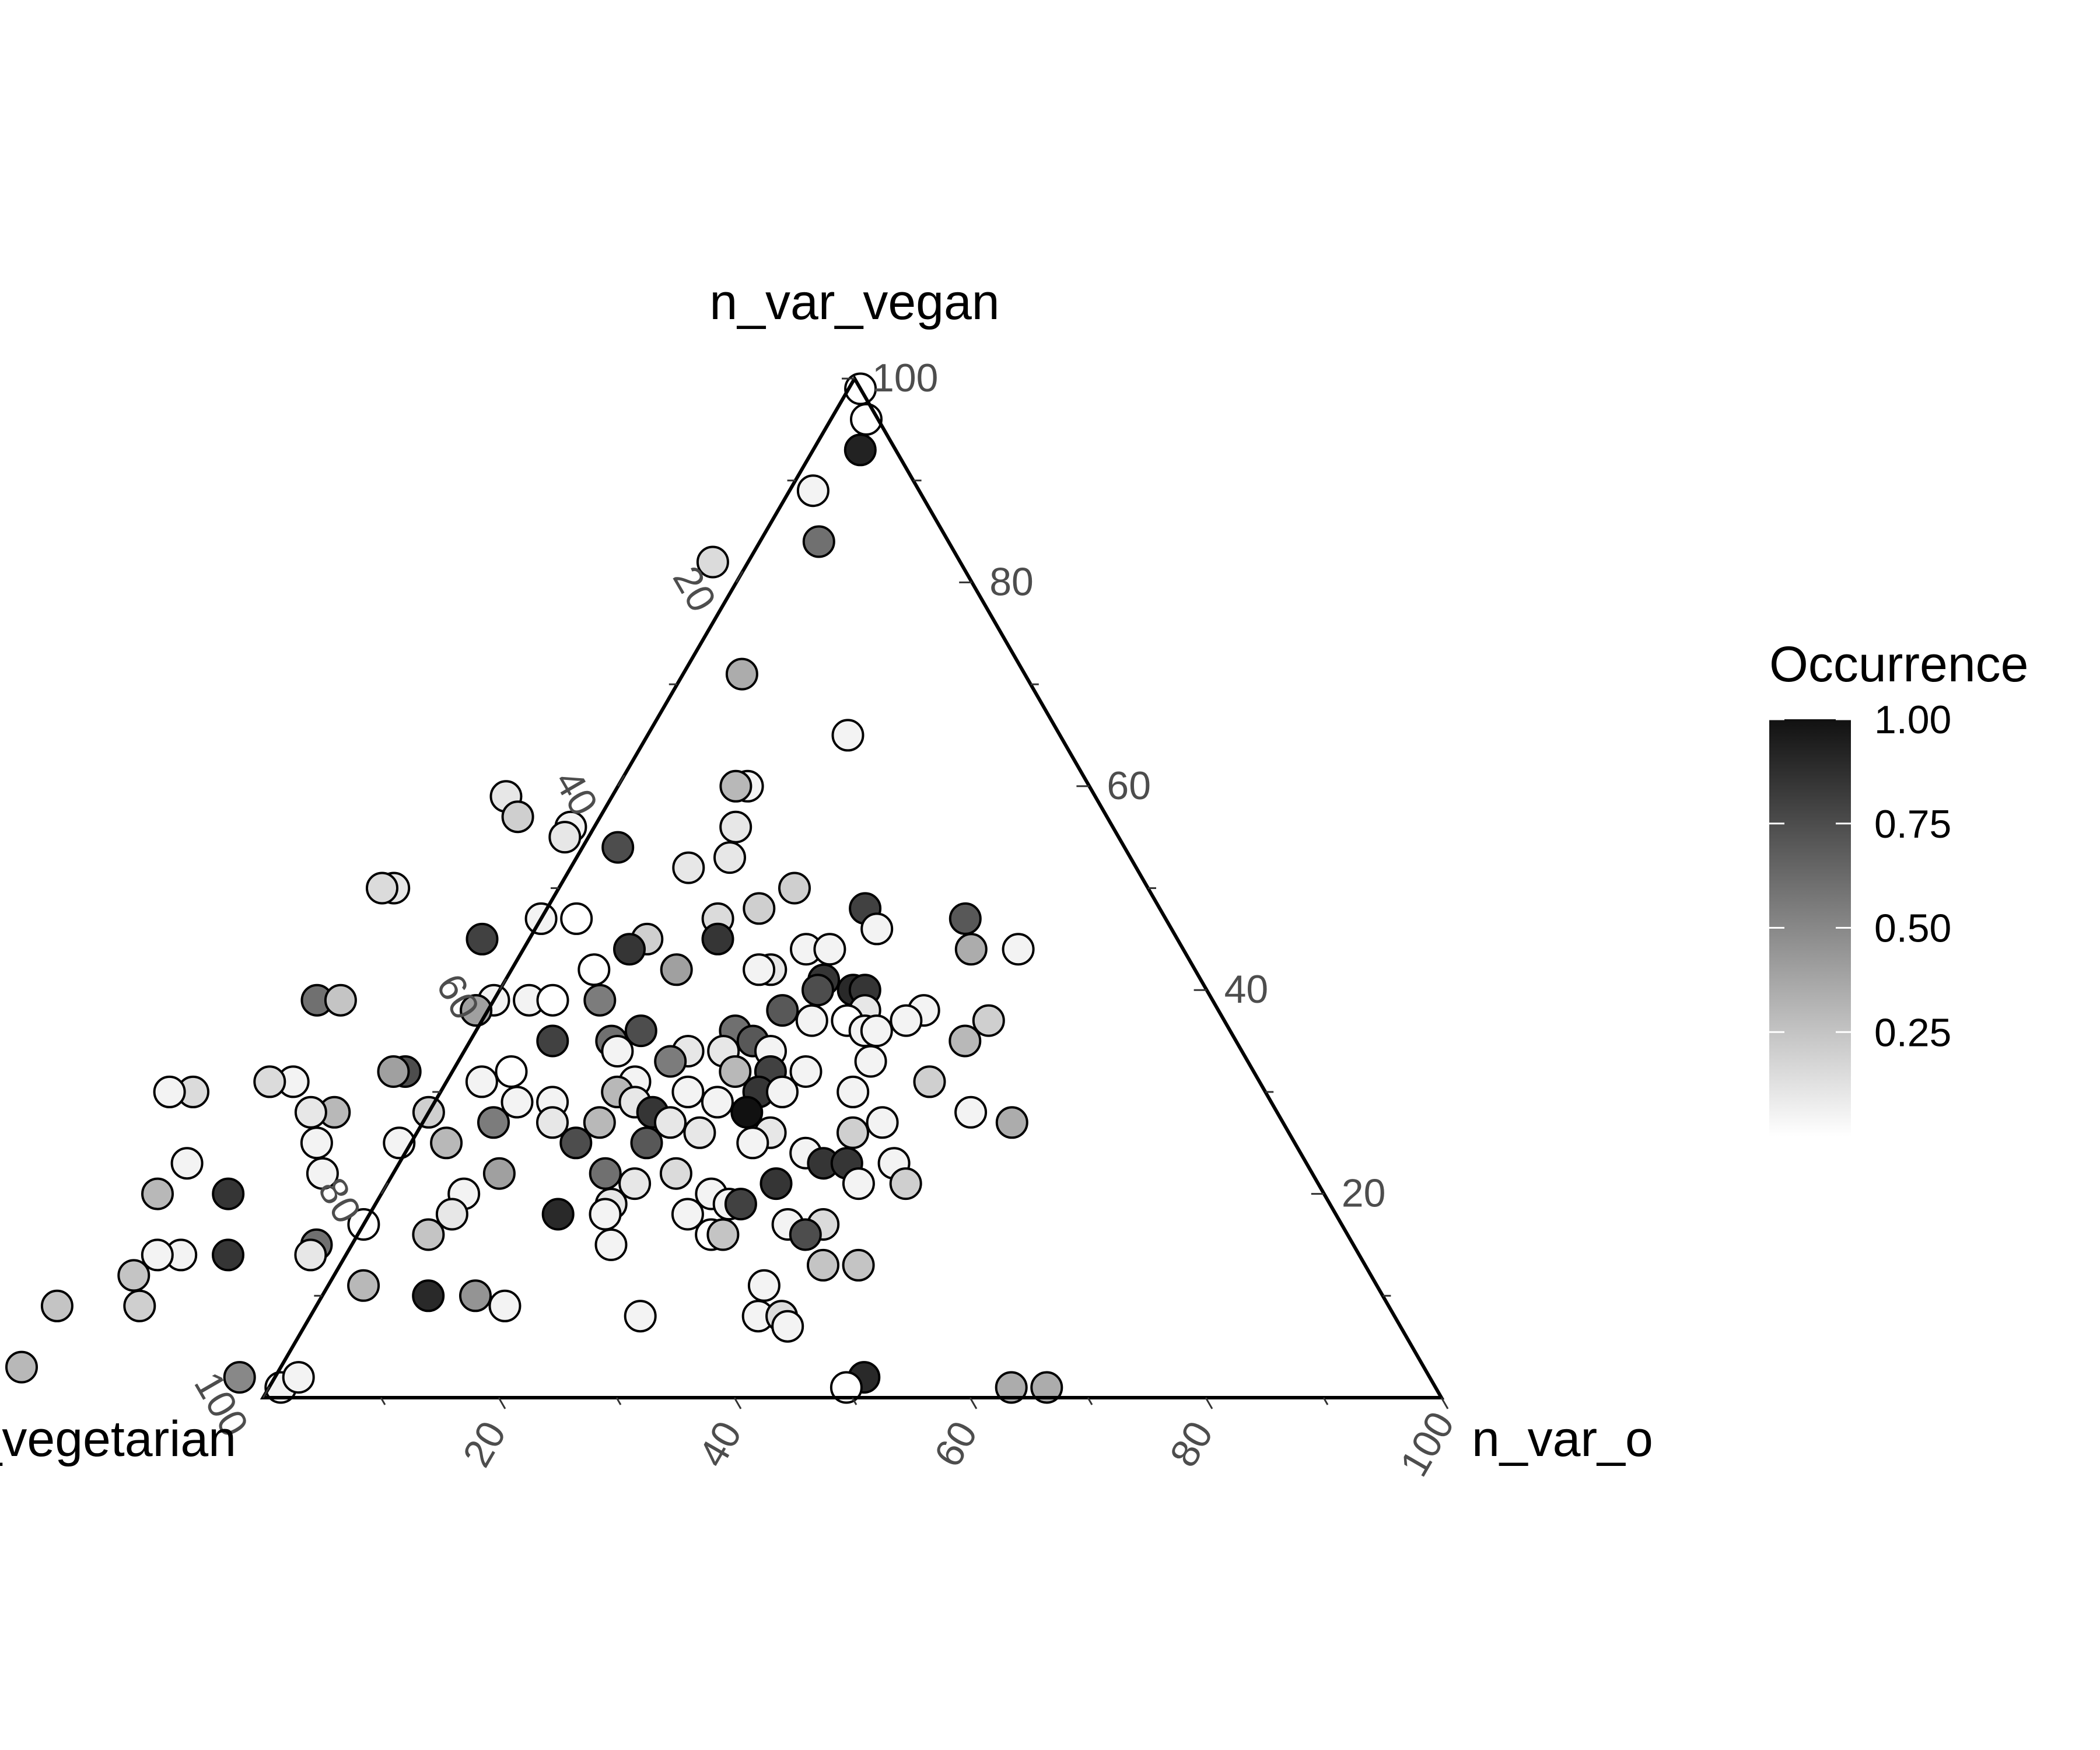 The height and width of the screenshot is (1750, 2100). I want to click on legend-ticks: 0.25 0.50 0.75 1.00, so click(1860, 876).